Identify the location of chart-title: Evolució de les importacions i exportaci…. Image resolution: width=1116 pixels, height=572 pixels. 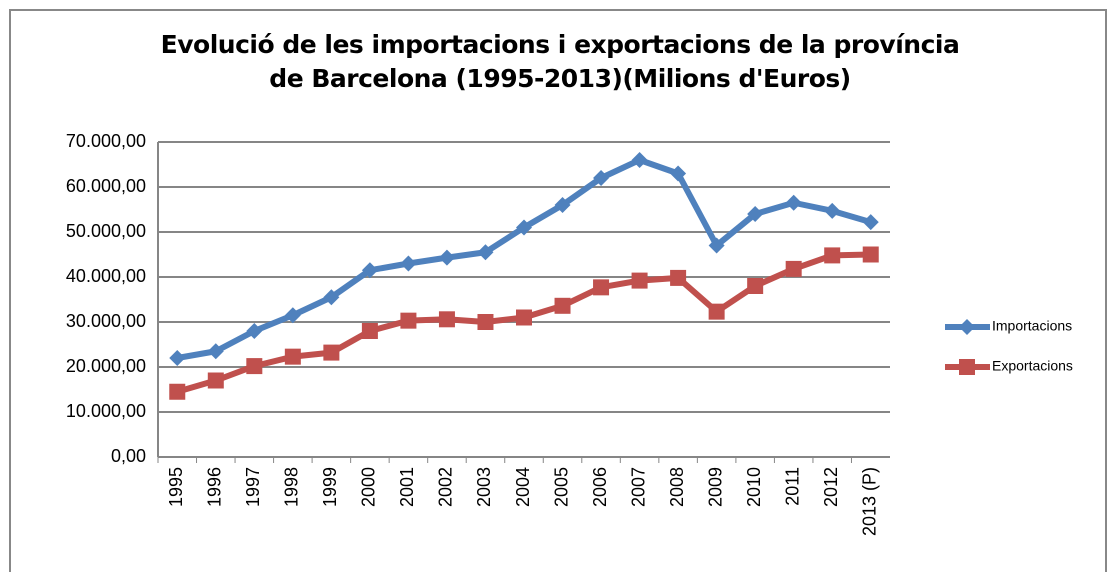
(560, 61).